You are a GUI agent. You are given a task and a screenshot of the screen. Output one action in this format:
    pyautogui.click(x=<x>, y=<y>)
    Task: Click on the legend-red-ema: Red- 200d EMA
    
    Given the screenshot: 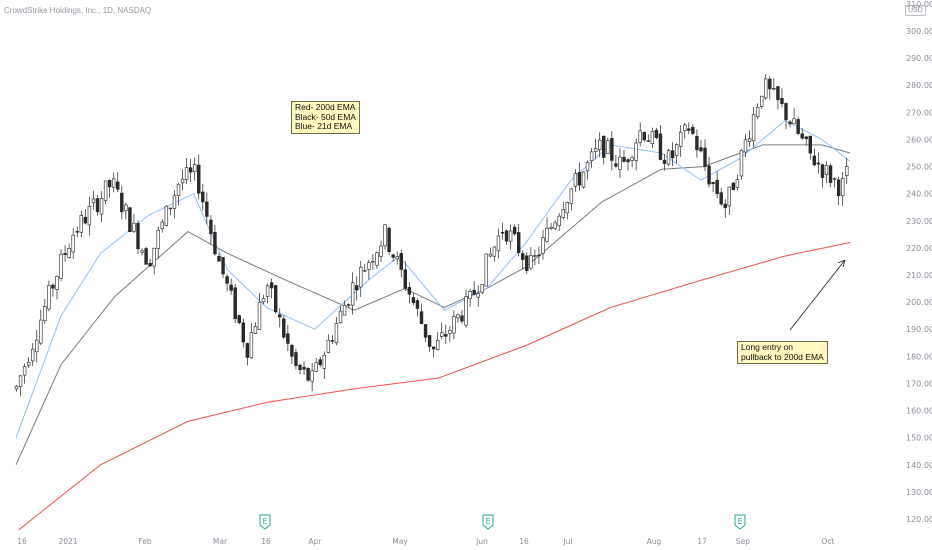 What is the action you would take?
    pyautogui.click(x=325, y=107)
    